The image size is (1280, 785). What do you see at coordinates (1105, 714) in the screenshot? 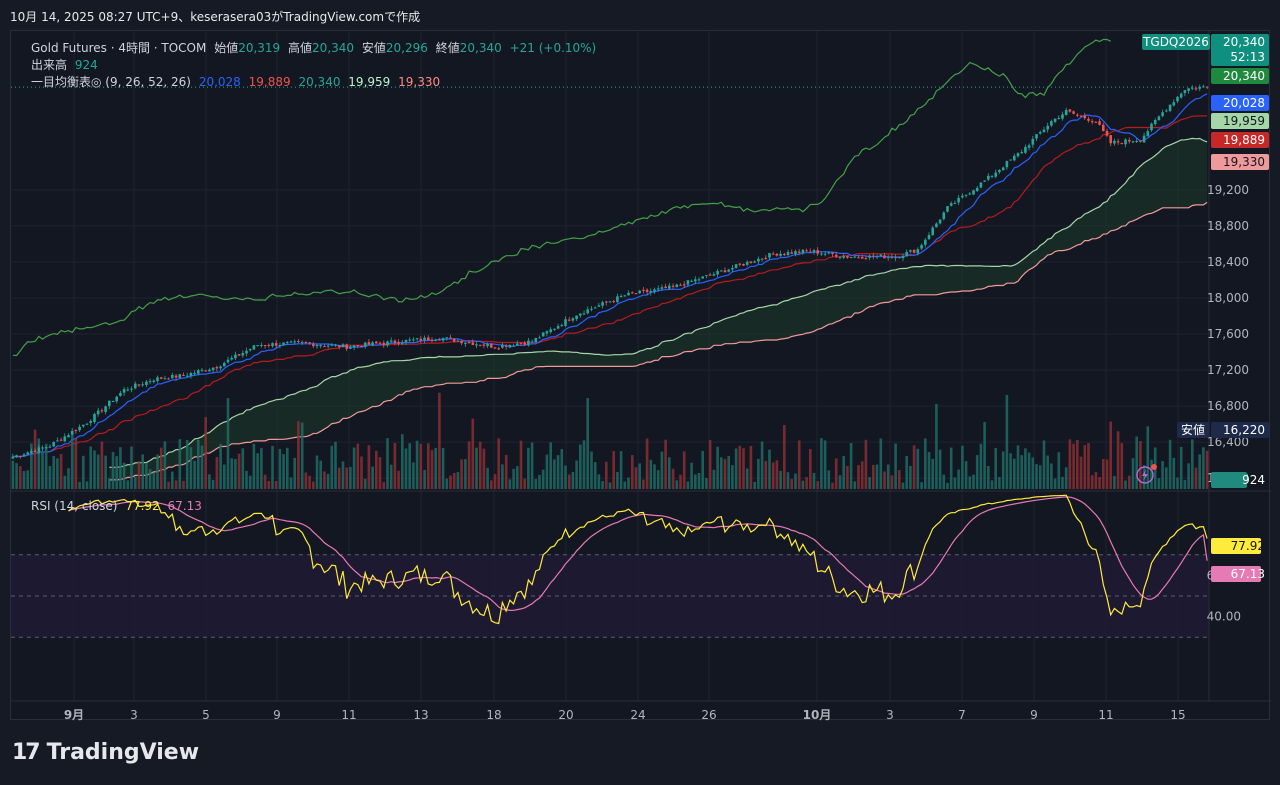
I see `time-tick-label: 11` at bounding box center [1105, 714].